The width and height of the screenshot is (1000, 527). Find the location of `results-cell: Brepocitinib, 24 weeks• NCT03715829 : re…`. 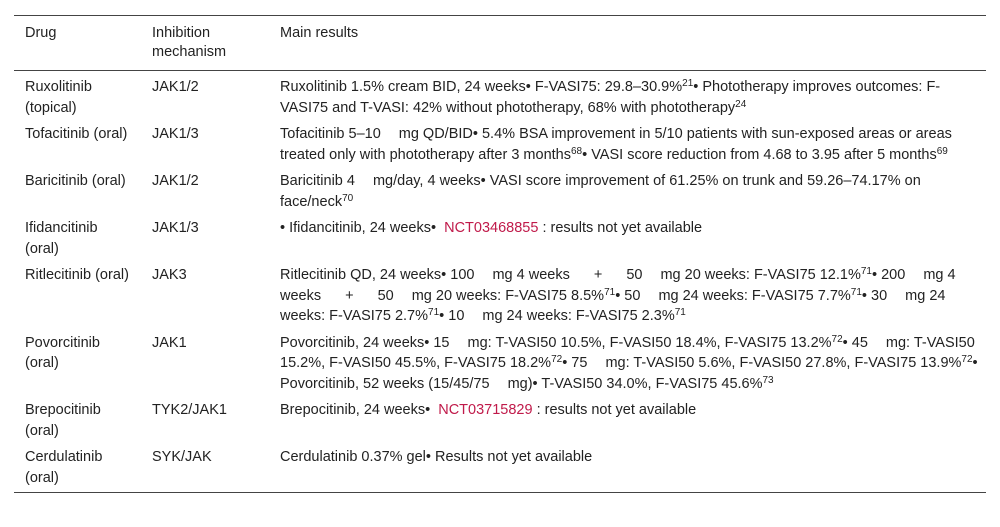

results-cell: Brepocitinib, 24 weeks• NCT03715829 : re… is located at coordinates (627, 420).